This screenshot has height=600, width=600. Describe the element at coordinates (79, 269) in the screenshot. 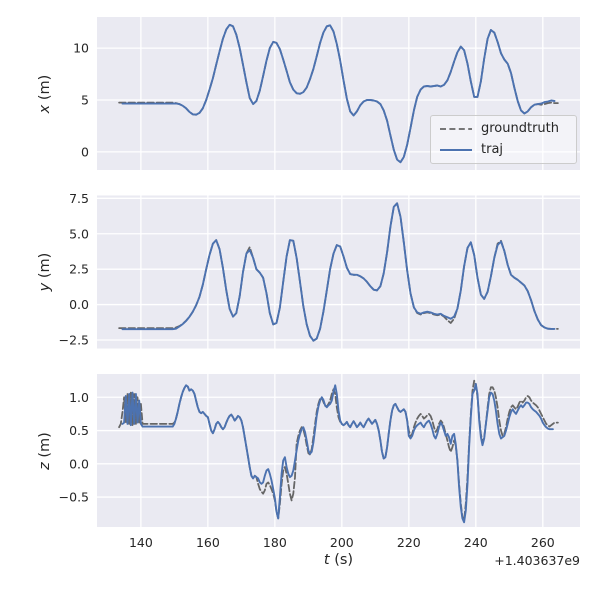

I see `y-tick-label: 2.5` at that location.